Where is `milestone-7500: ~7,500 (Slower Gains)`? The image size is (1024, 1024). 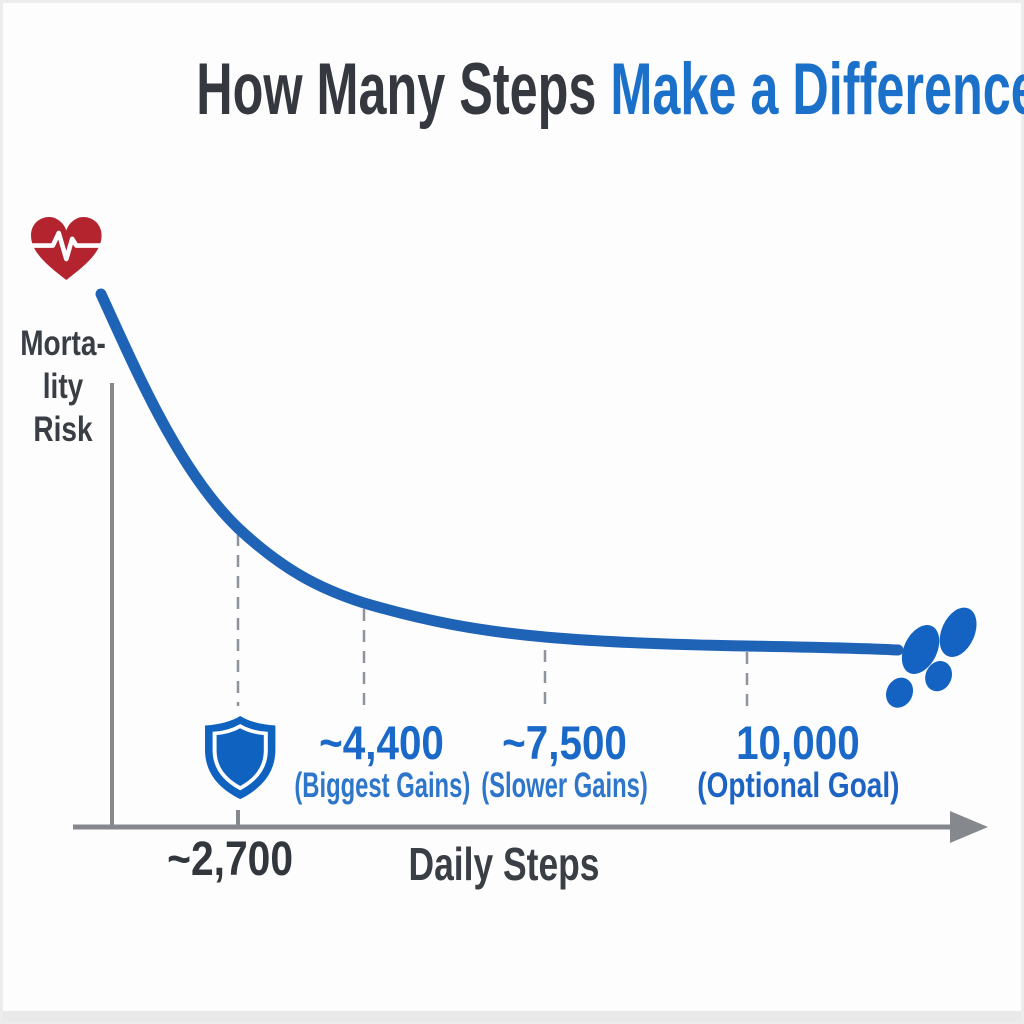 milestone-7500: ~7,500 (Slower Gains) is located at coordinates (565, 761).